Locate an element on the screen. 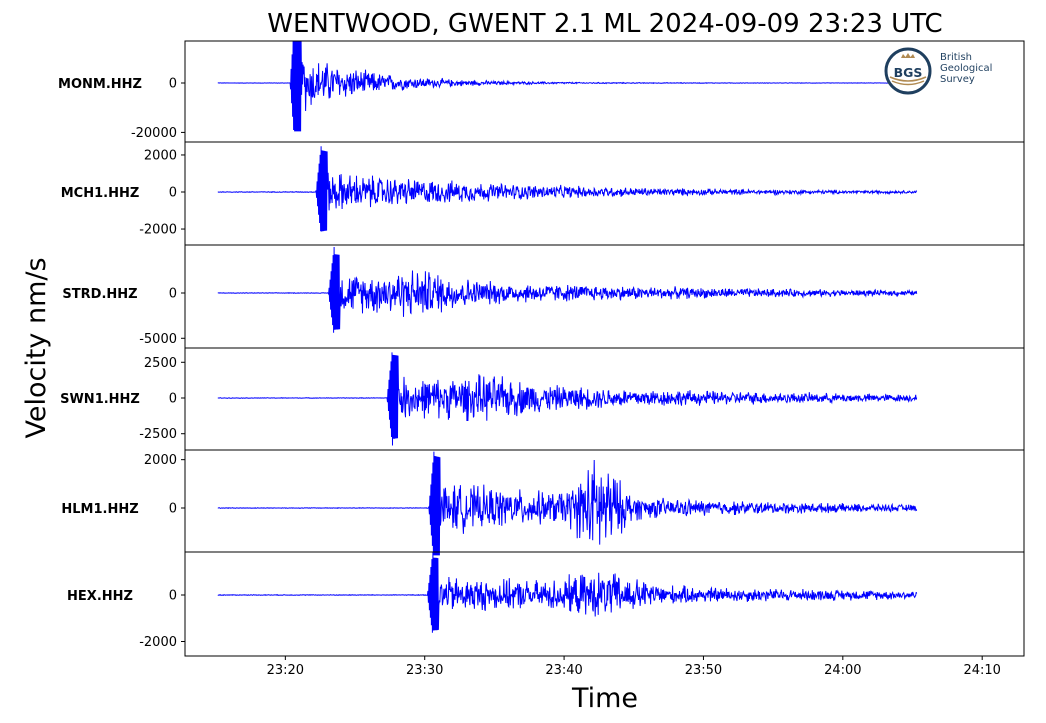  x-axis-label: Time is located at coordinates (604, 698).